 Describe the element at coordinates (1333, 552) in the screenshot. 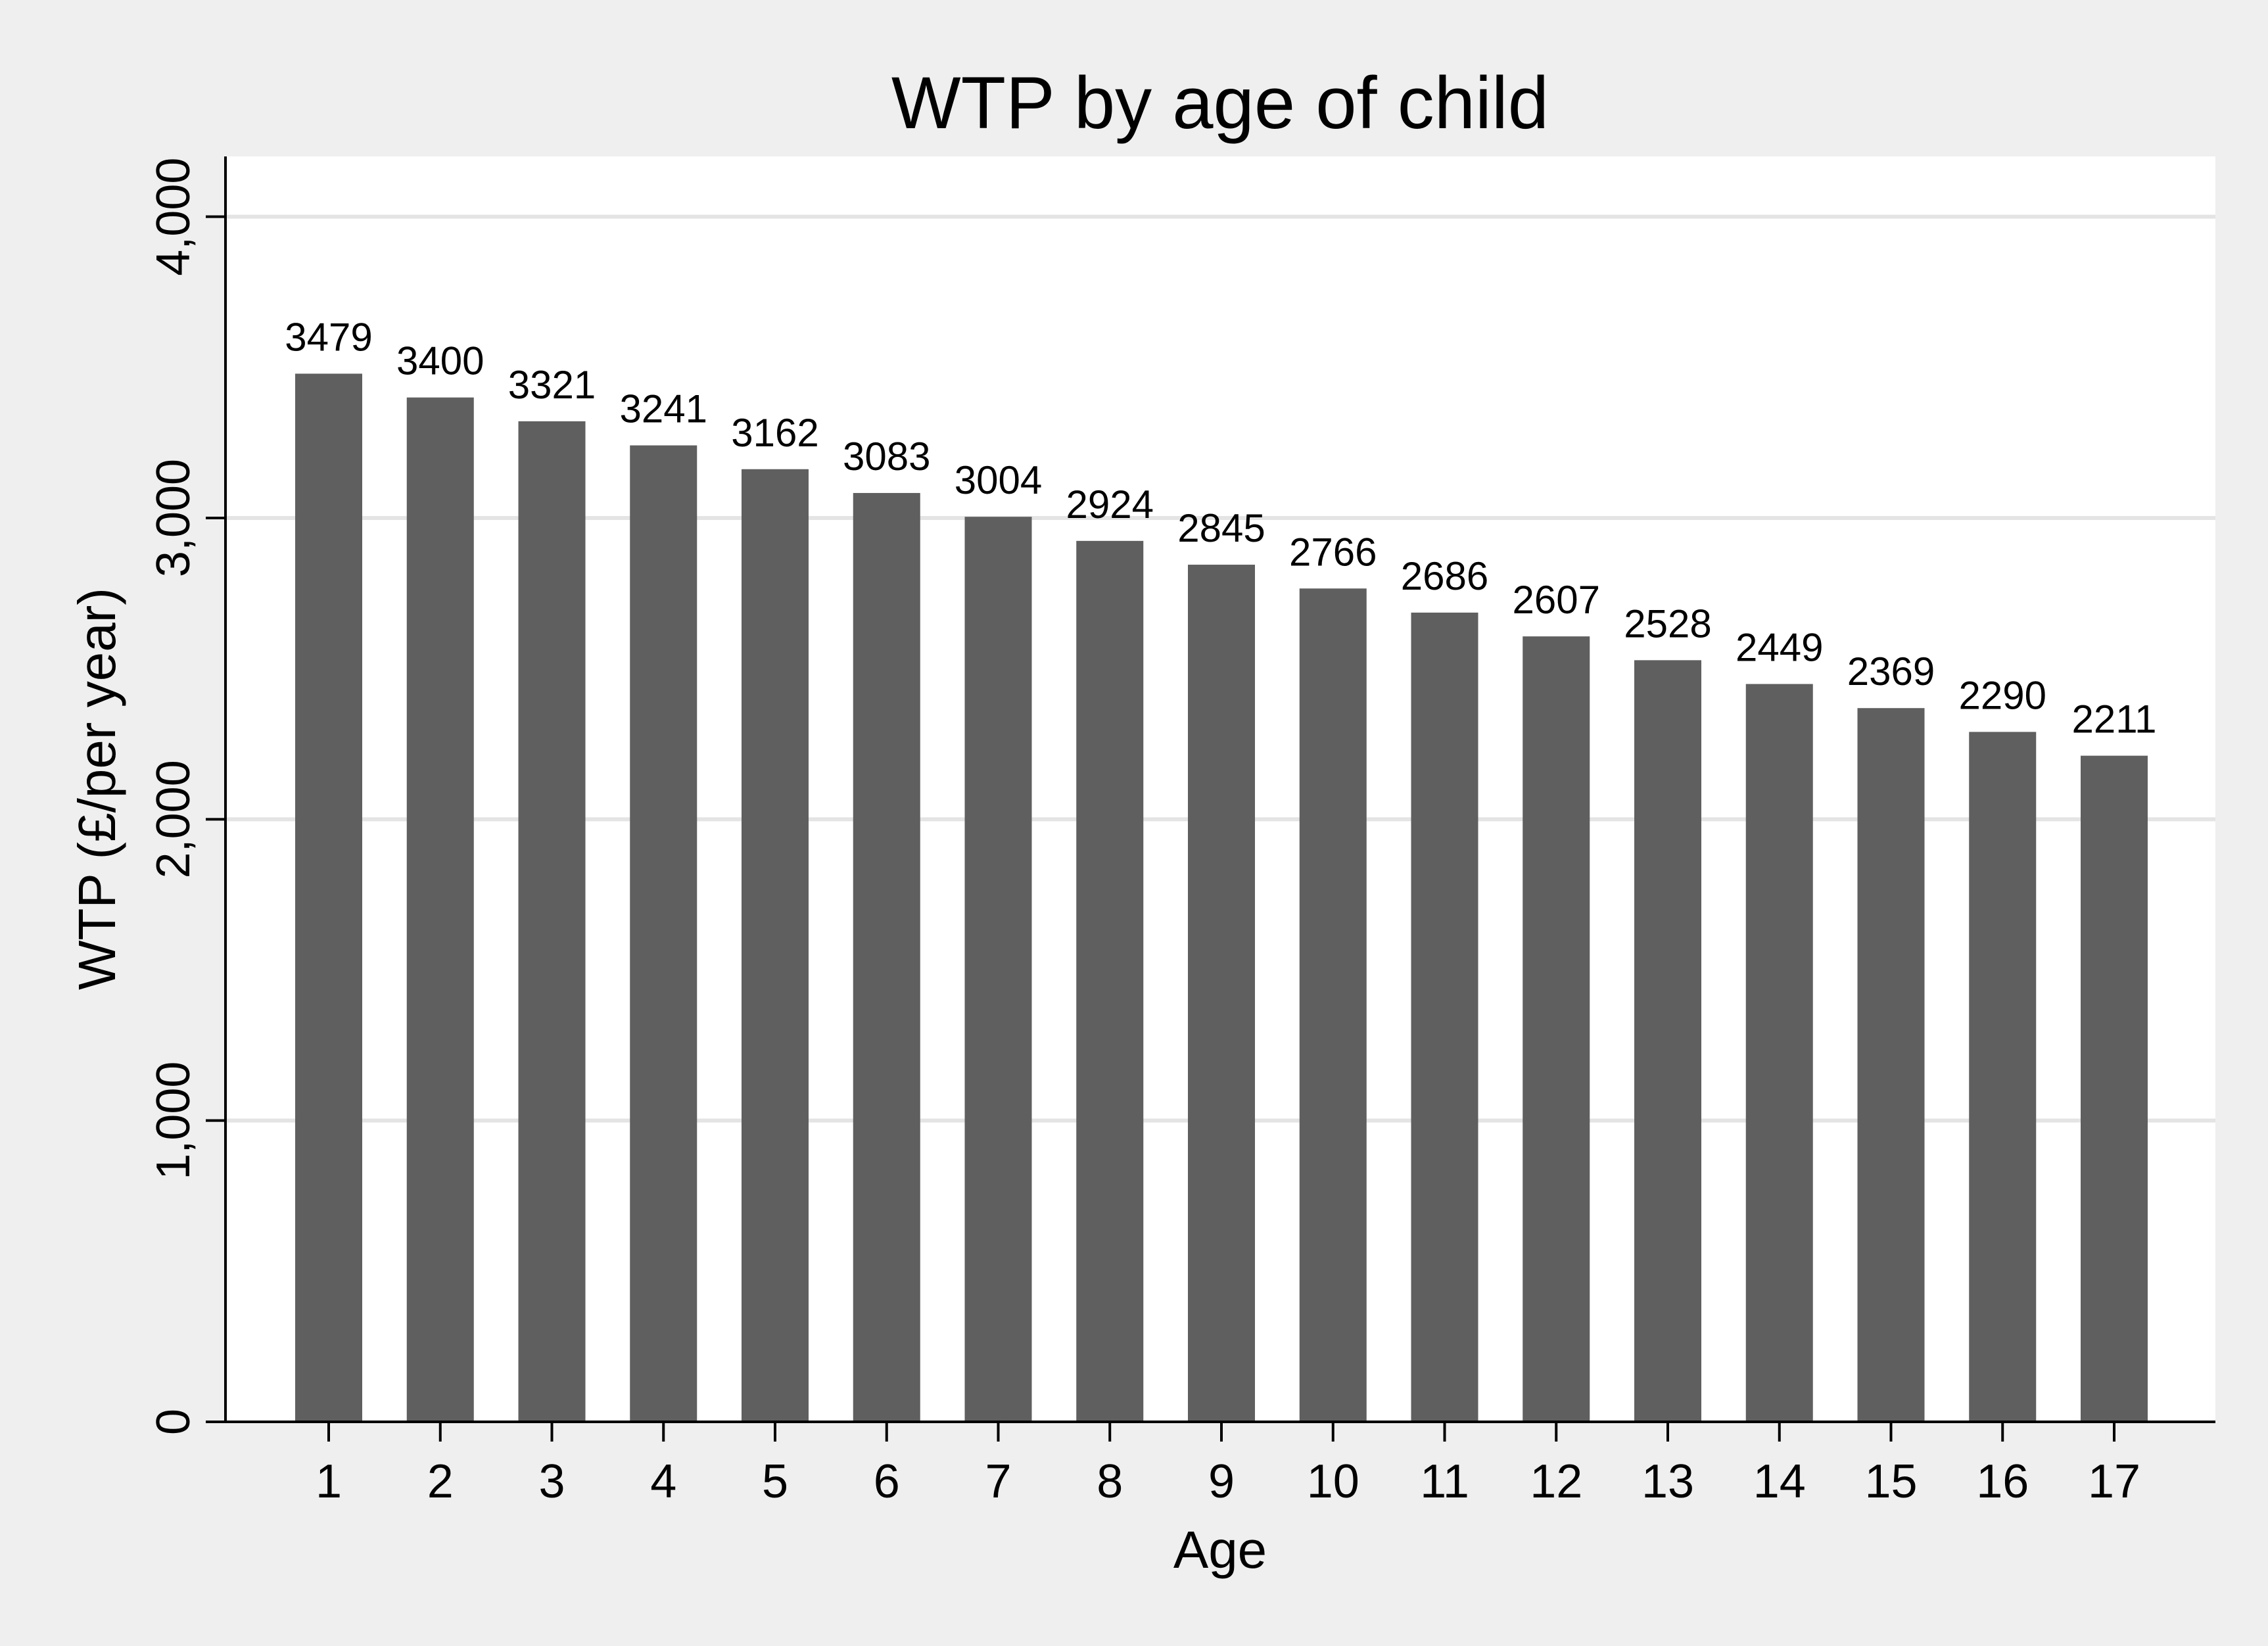

I see `data-label: 2766` at that location.